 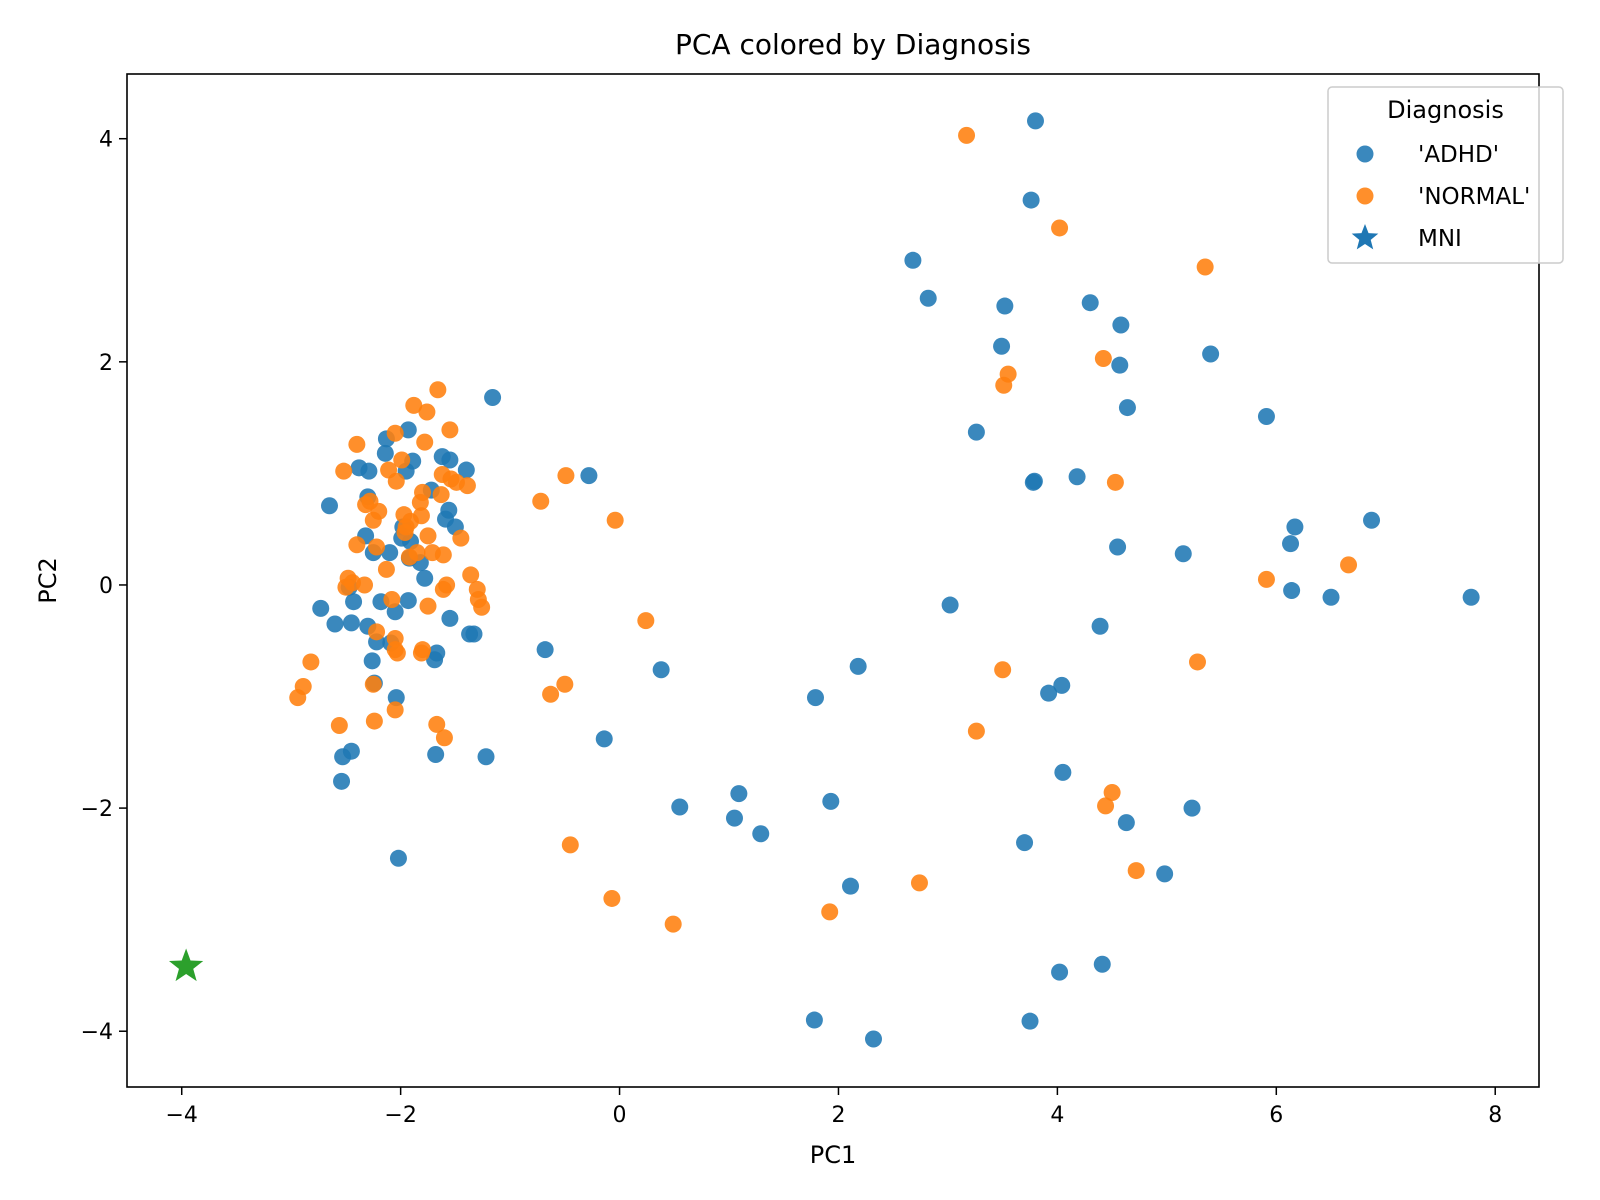 I want to click on chart-title: PCA colored by Diagnosis, so click(x=853, y=44).